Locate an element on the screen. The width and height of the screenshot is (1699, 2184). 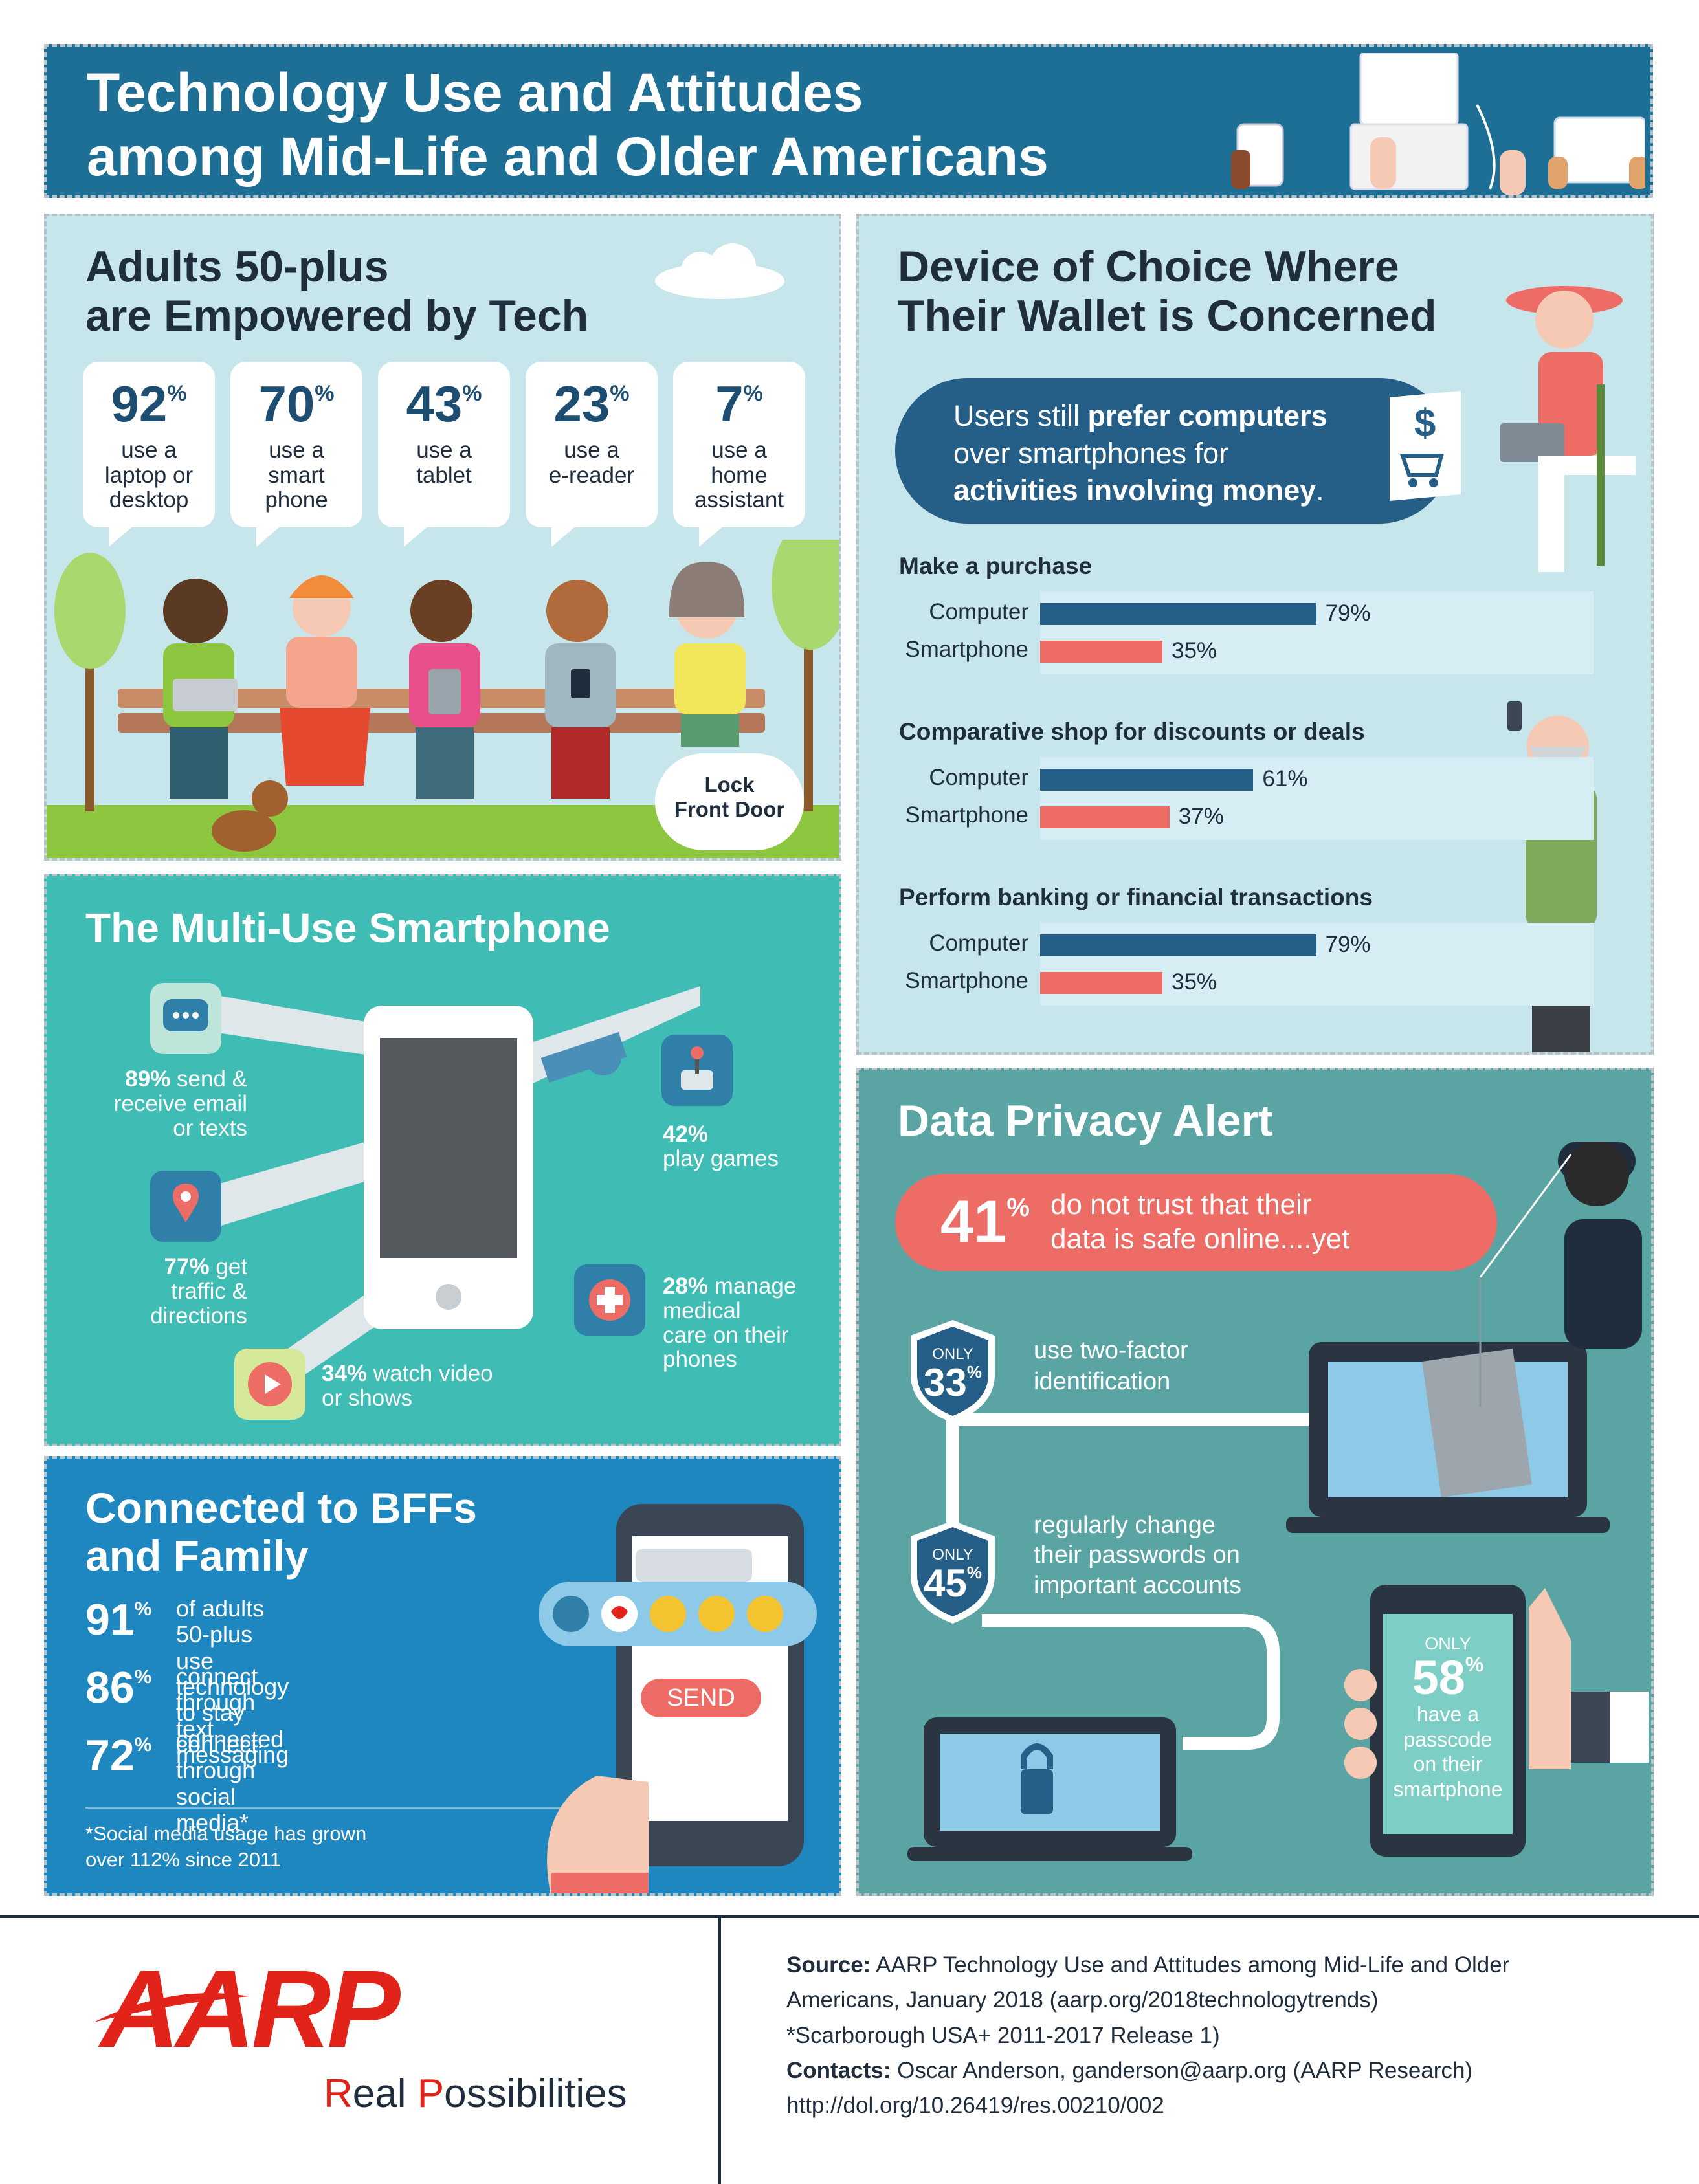
stat-medical-care: 28% manage medical care on their phones is located at coordinates (730, 1323).